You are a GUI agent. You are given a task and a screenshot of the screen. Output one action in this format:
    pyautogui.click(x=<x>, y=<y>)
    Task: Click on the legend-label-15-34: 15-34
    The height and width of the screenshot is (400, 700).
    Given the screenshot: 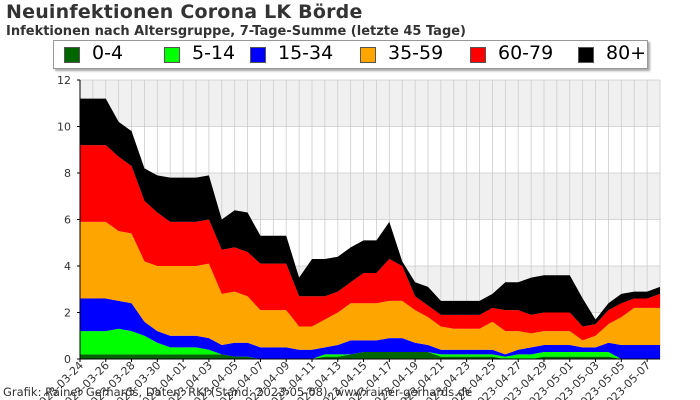 What is the action you would take?
    pyautogui.click(x=306, y=53)
    